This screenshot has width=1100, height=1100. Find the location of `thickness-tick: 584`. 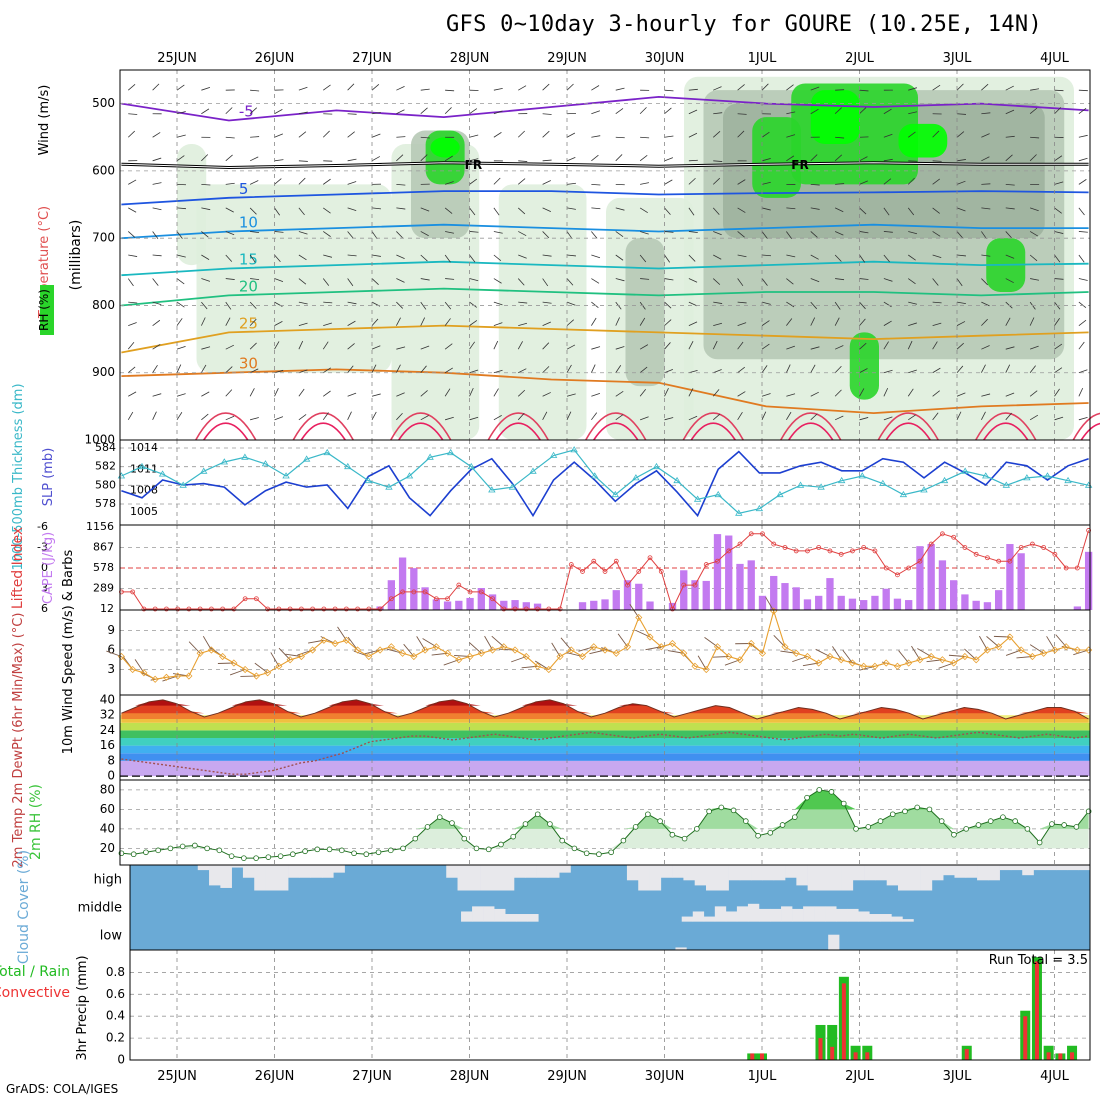

thickness-tick: 584 is located at coordinates (105, 447).